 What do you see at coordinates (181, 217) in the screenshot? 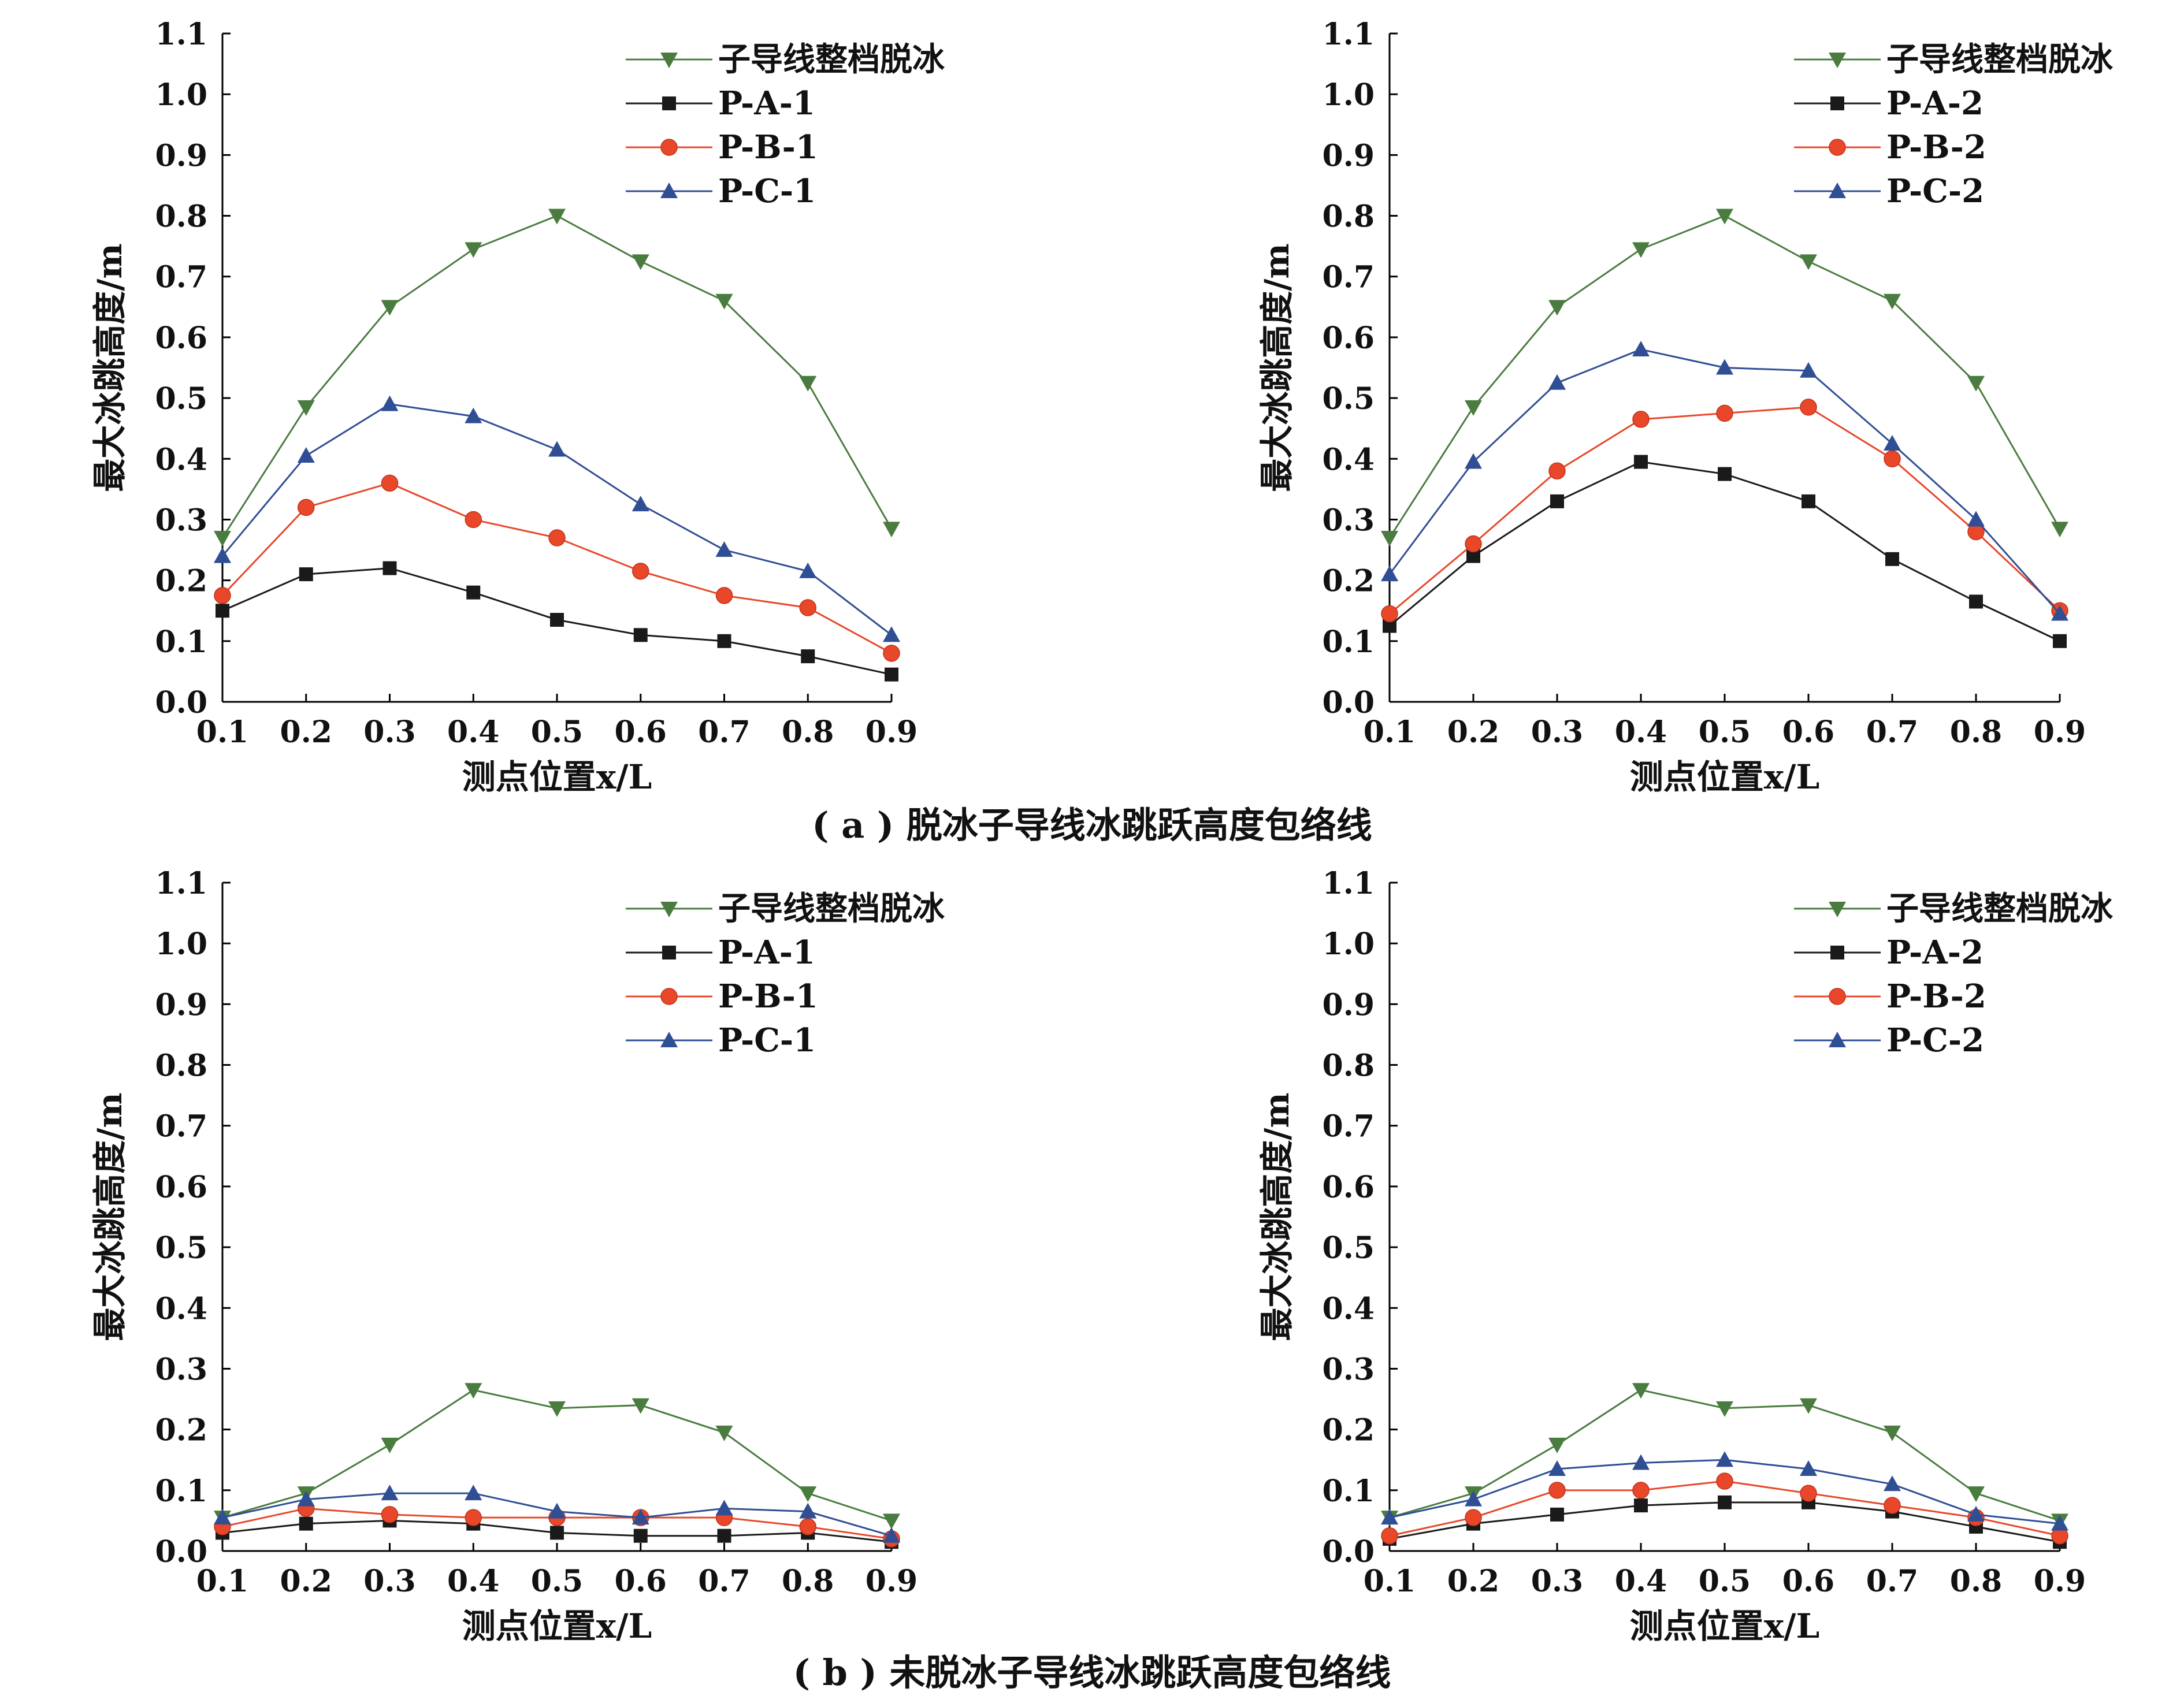
I see `y-tick-label: 0.8` at bounding box center [181, 217].